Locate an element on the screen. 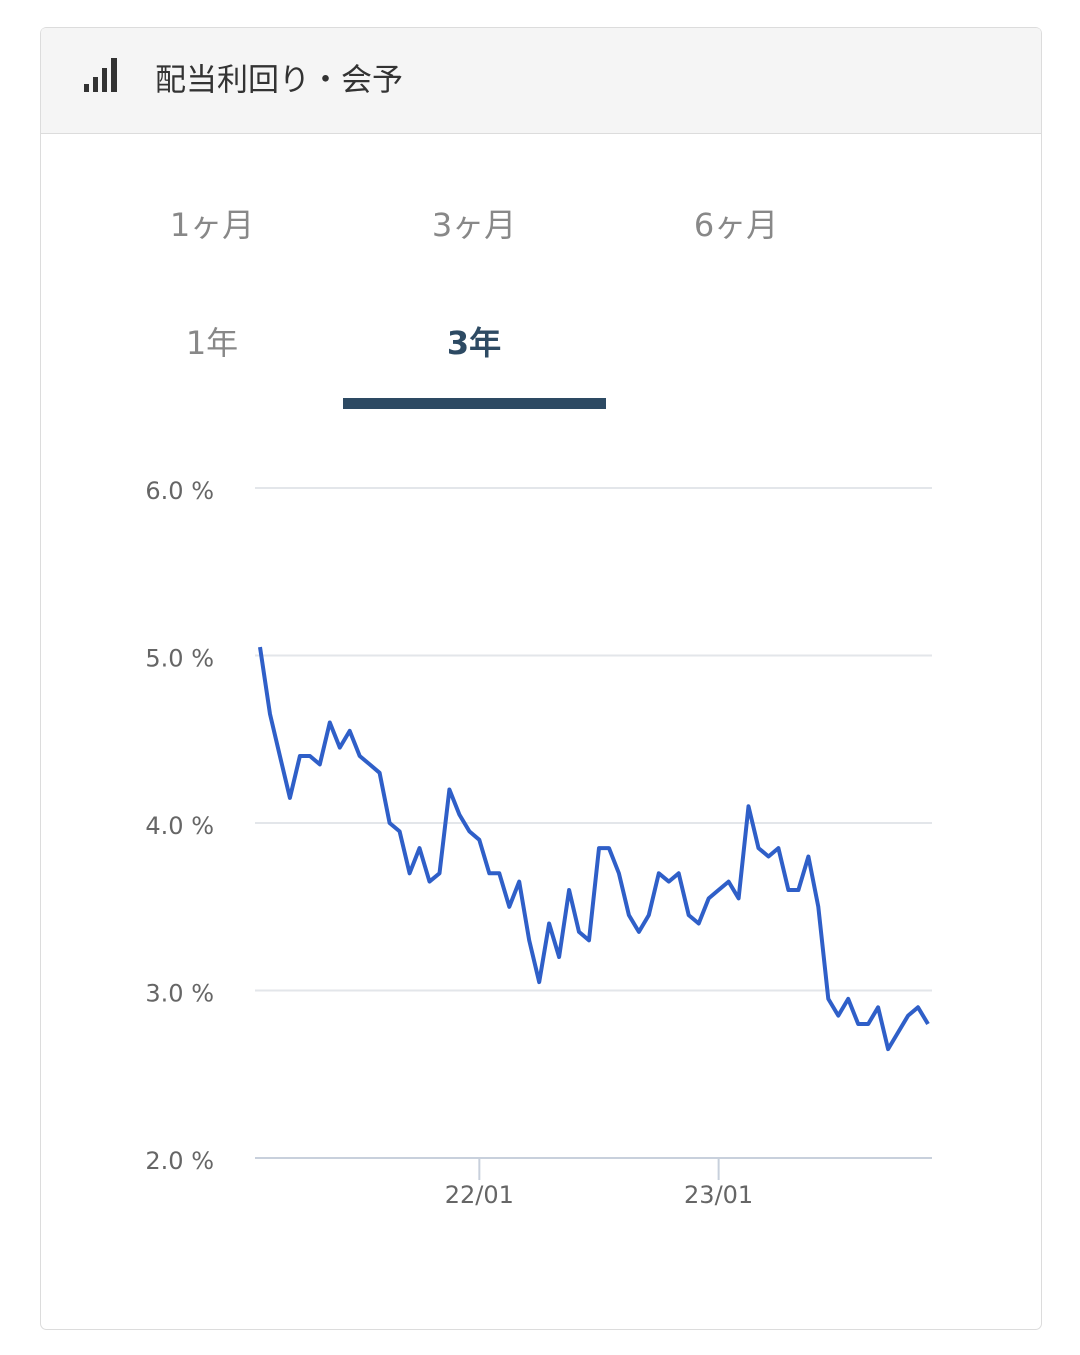 The width and height of the screenshot is (1080, 1355). card-header is located at coordinates (541, 80).